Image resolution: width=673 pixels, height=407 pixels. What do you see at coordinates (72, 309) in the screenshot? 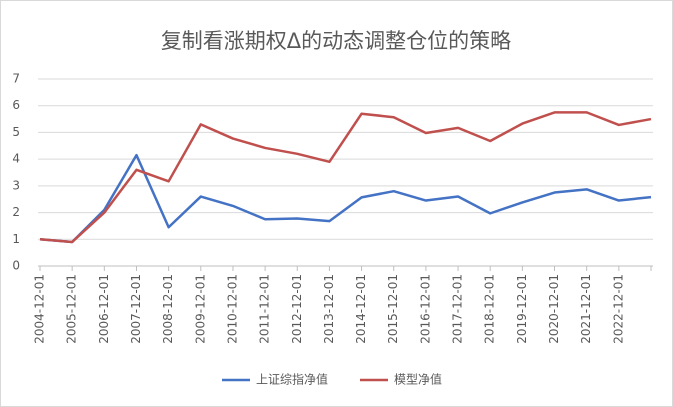
I see `x-tick-label: 2005-12-01` at bounding box center [72, 309].